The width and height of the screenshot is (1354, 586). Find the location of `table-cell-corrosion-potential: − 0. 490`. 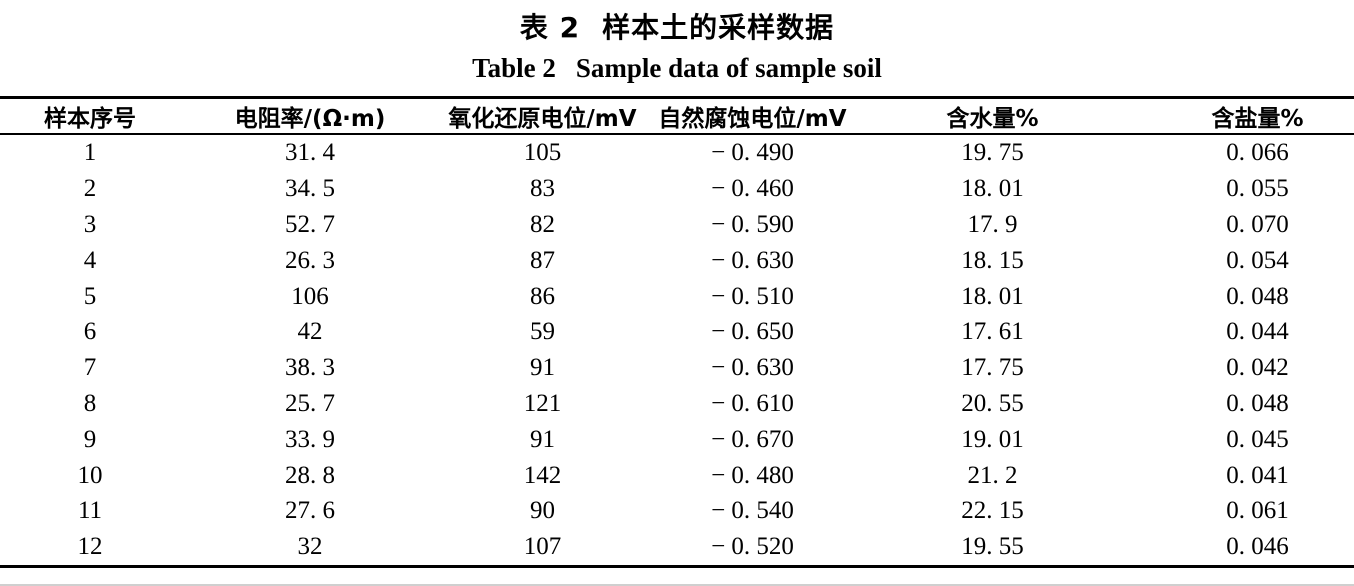

table-cell-corrosion-potential: − 0. 490 is located at coordinates (752, 153).